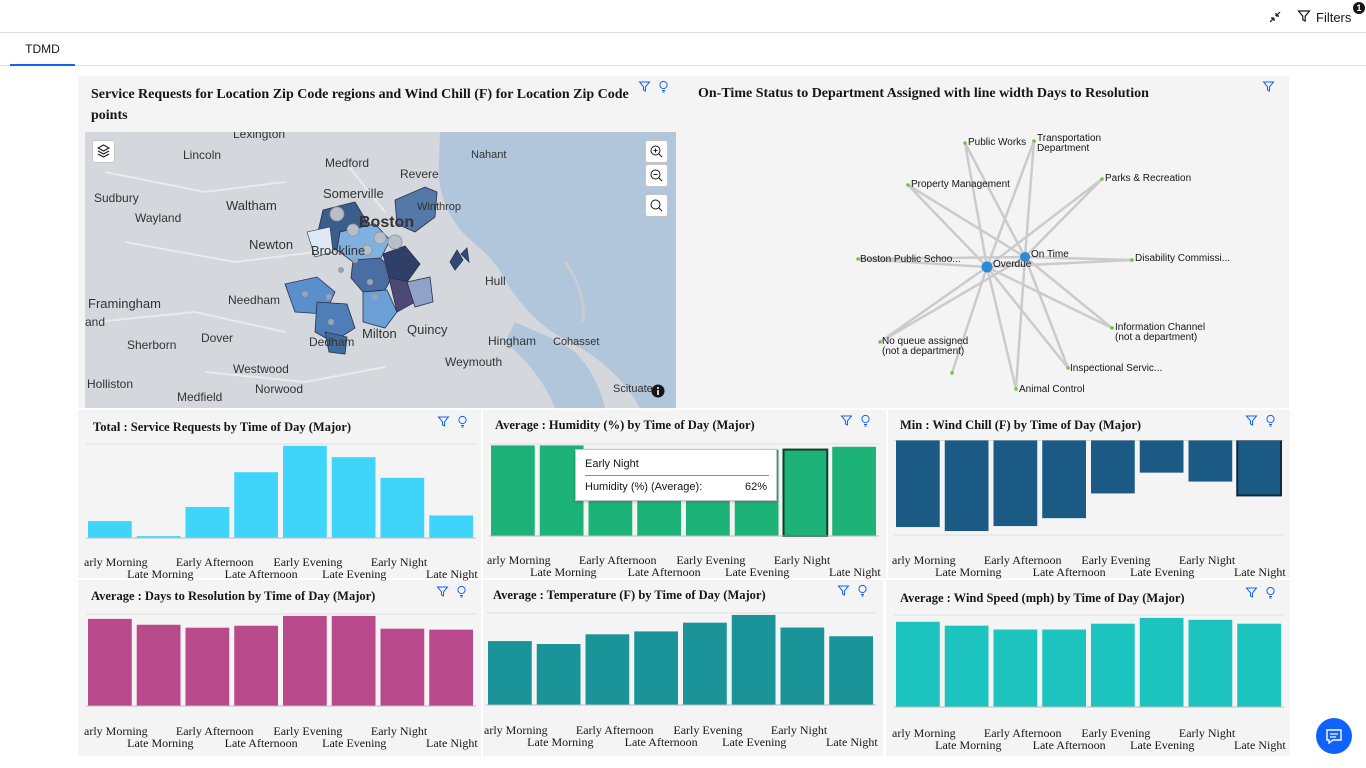 Image resolution: width=1366 pixels, height=768 pixels. What do you see at coordinates (960, 184) in the screenshot?
I see `network-node: Property Management` at bounding box center [960, 184].